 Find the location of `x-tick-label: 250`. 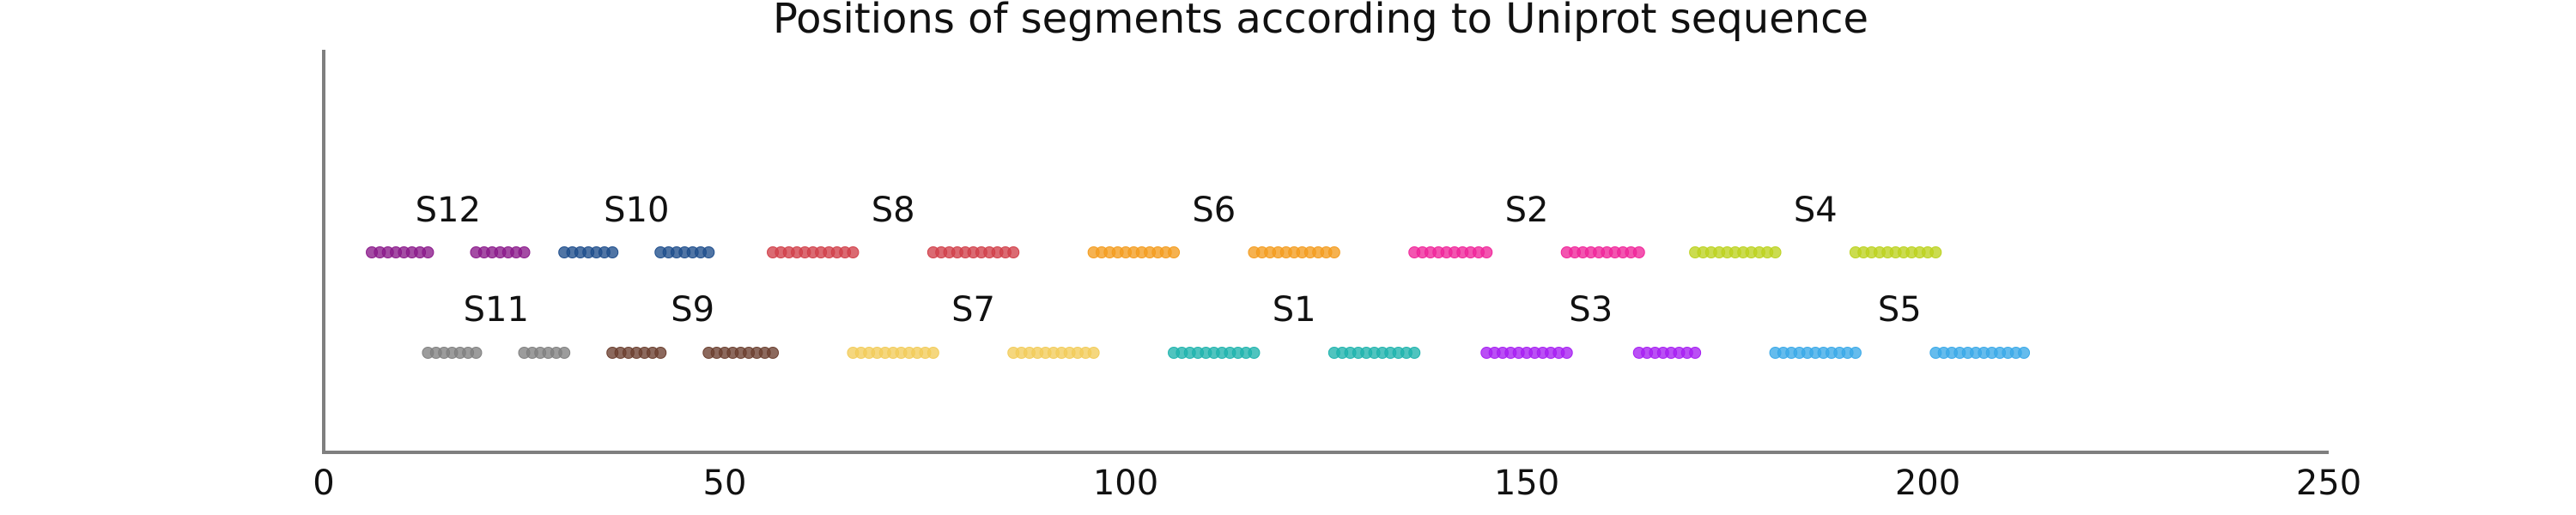

x-tick-label: 250 is located at coordinates (2328, 483).